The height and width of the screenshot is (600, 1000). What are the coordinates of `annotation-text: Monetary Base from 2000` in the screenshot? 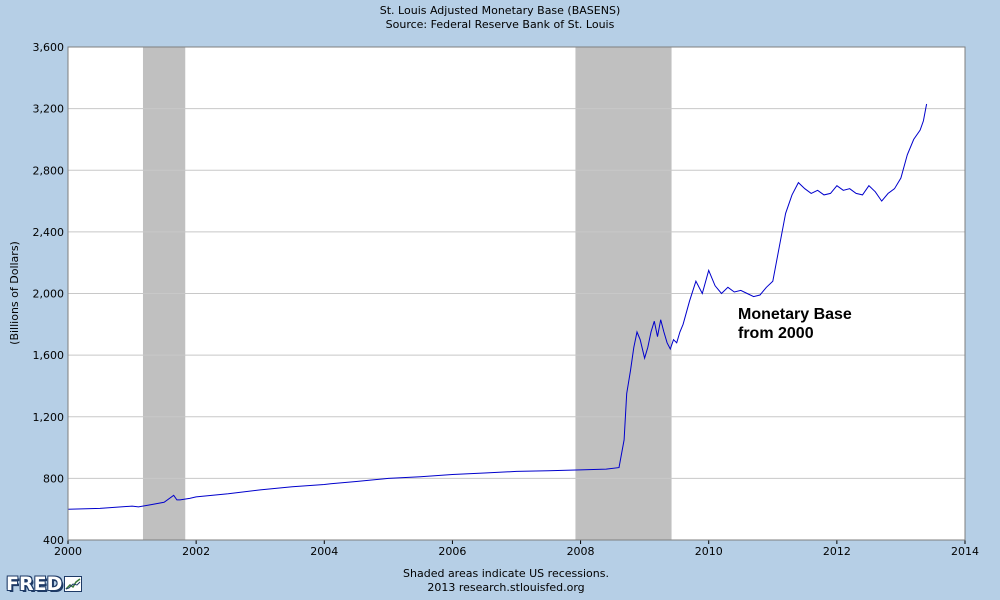 It's located at (797, 324).